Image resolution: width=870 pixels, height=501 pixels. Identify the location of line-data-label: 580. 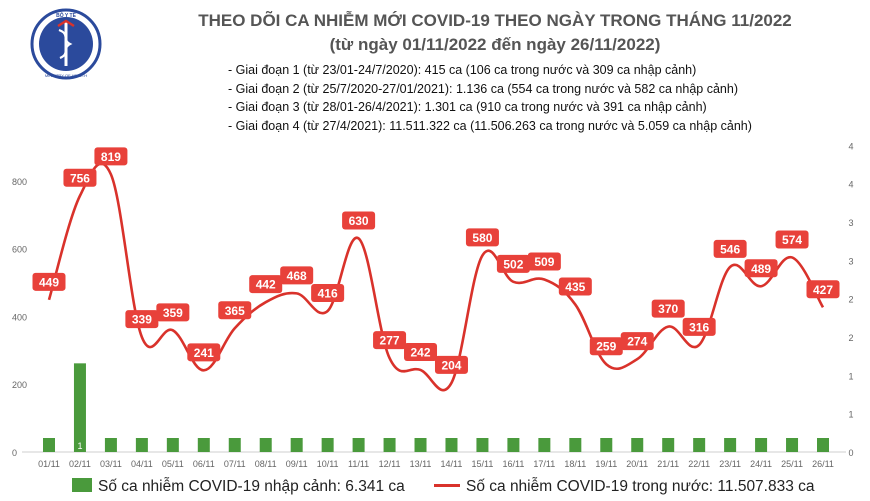
(482, 238).